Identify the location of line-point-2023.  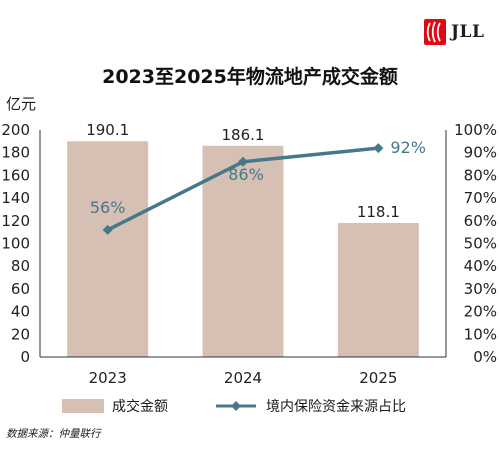
(107, 229).